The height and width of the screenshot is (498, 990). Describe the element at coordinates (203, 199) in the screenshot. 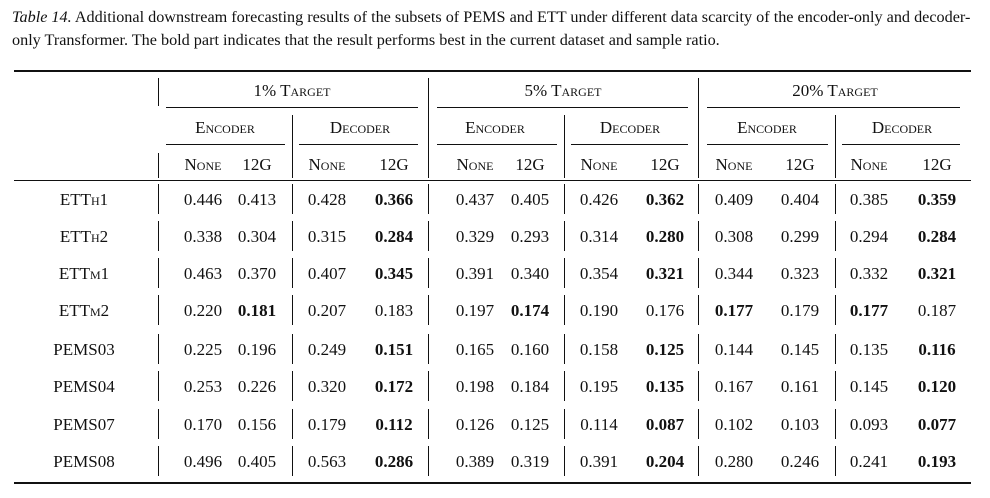

I see `table-cell: 0.446` at that location.